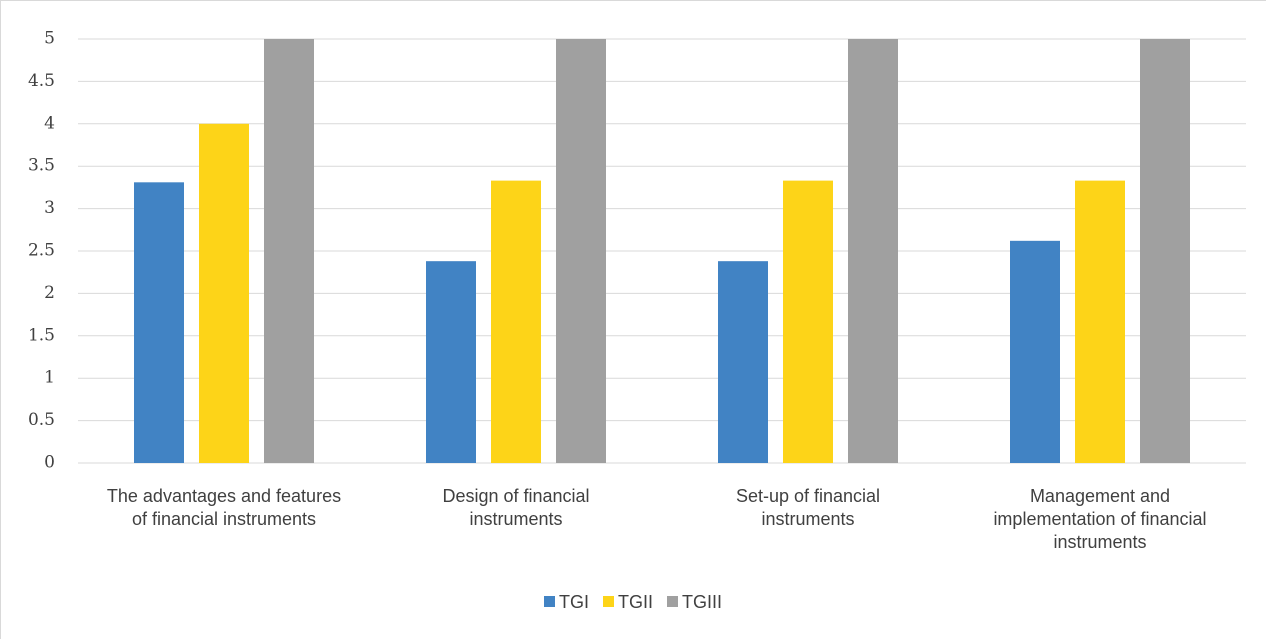 Image resolution: width=1266 pixels, height=639 pixels. I want to click on x-tick-label: Set-up of financial instruments, so click(808, 507).